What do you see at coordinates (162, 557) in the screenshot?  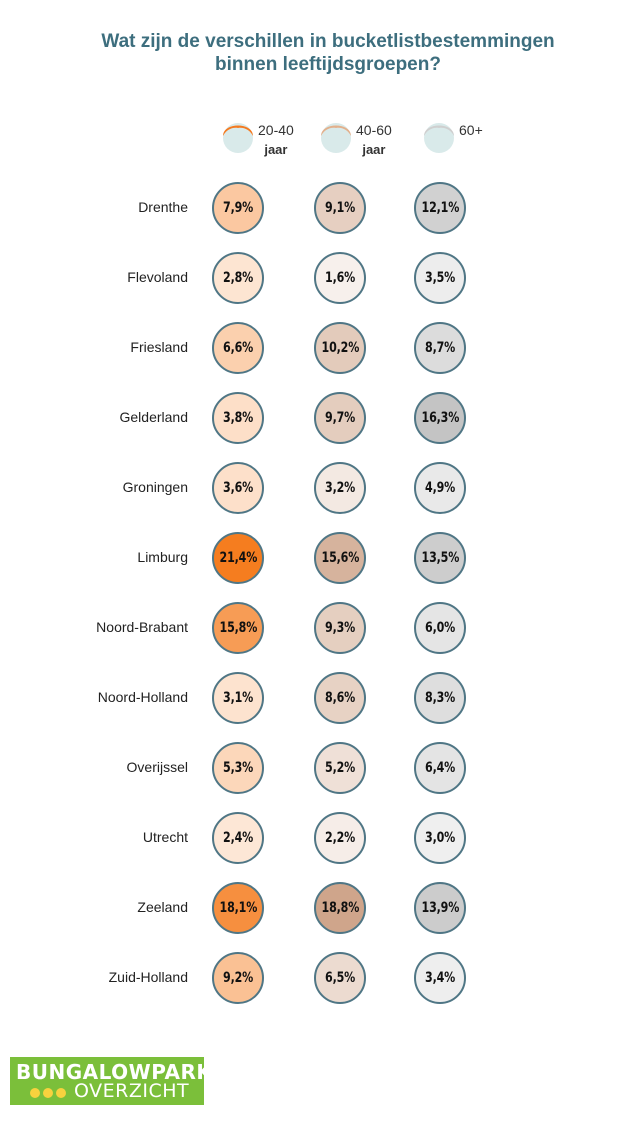 I see `row-label: Limburg` at bounding box center [162, 557].